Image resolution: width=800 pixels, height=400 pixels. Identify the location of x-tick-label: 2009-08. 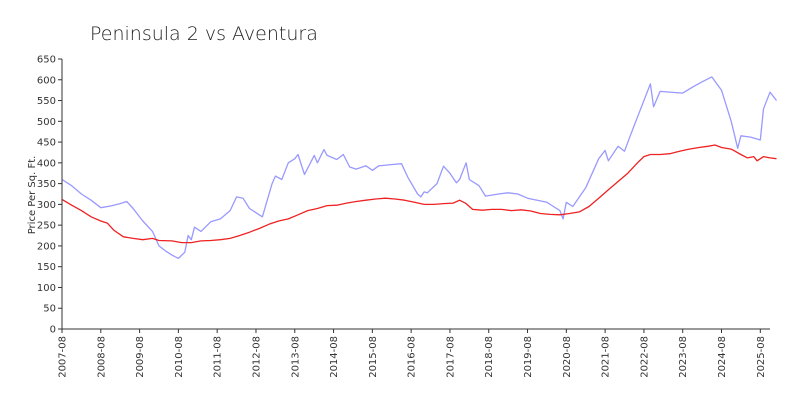
(140, 357).